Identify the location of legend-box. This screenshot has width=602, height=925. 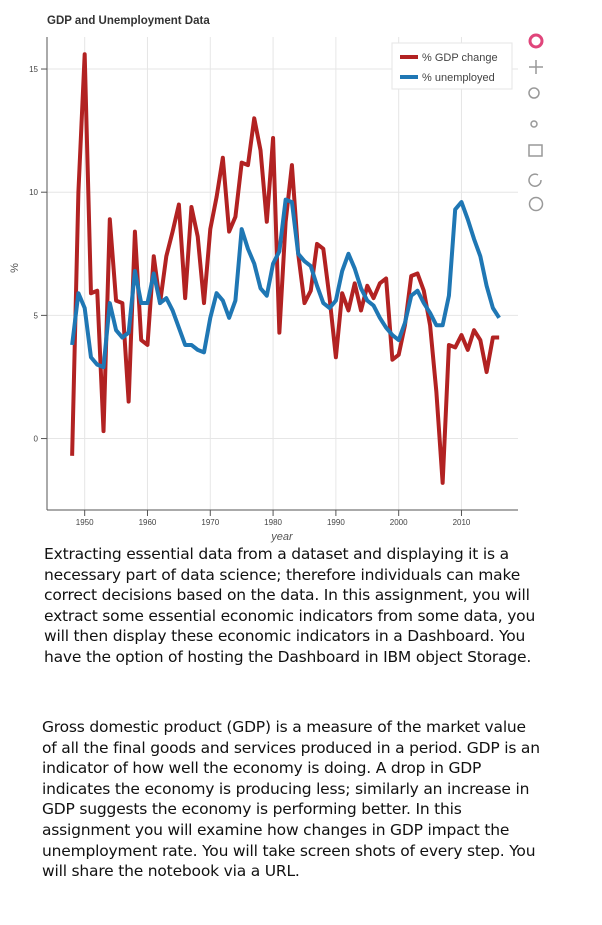
(452, 66).